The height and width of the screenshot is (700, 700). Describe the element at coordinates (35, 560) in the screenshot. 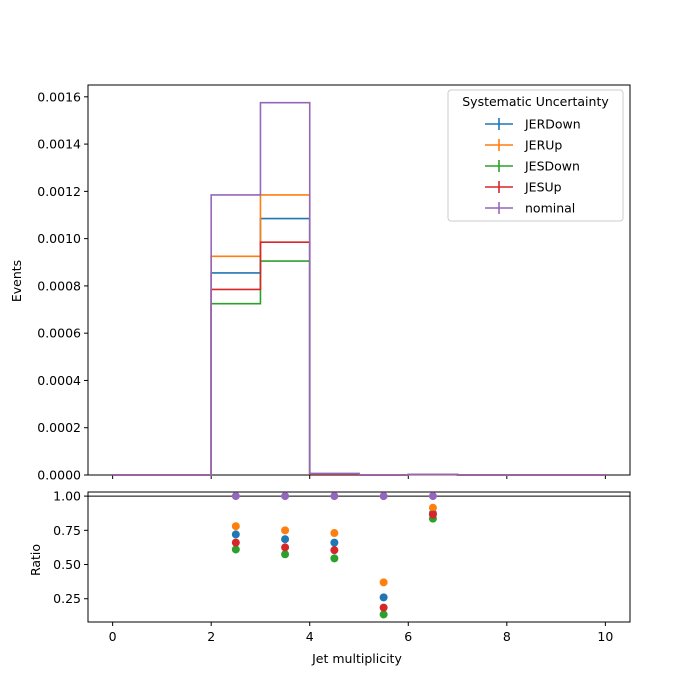

I see `ratio-y-axis-title: Ratio` at that location.